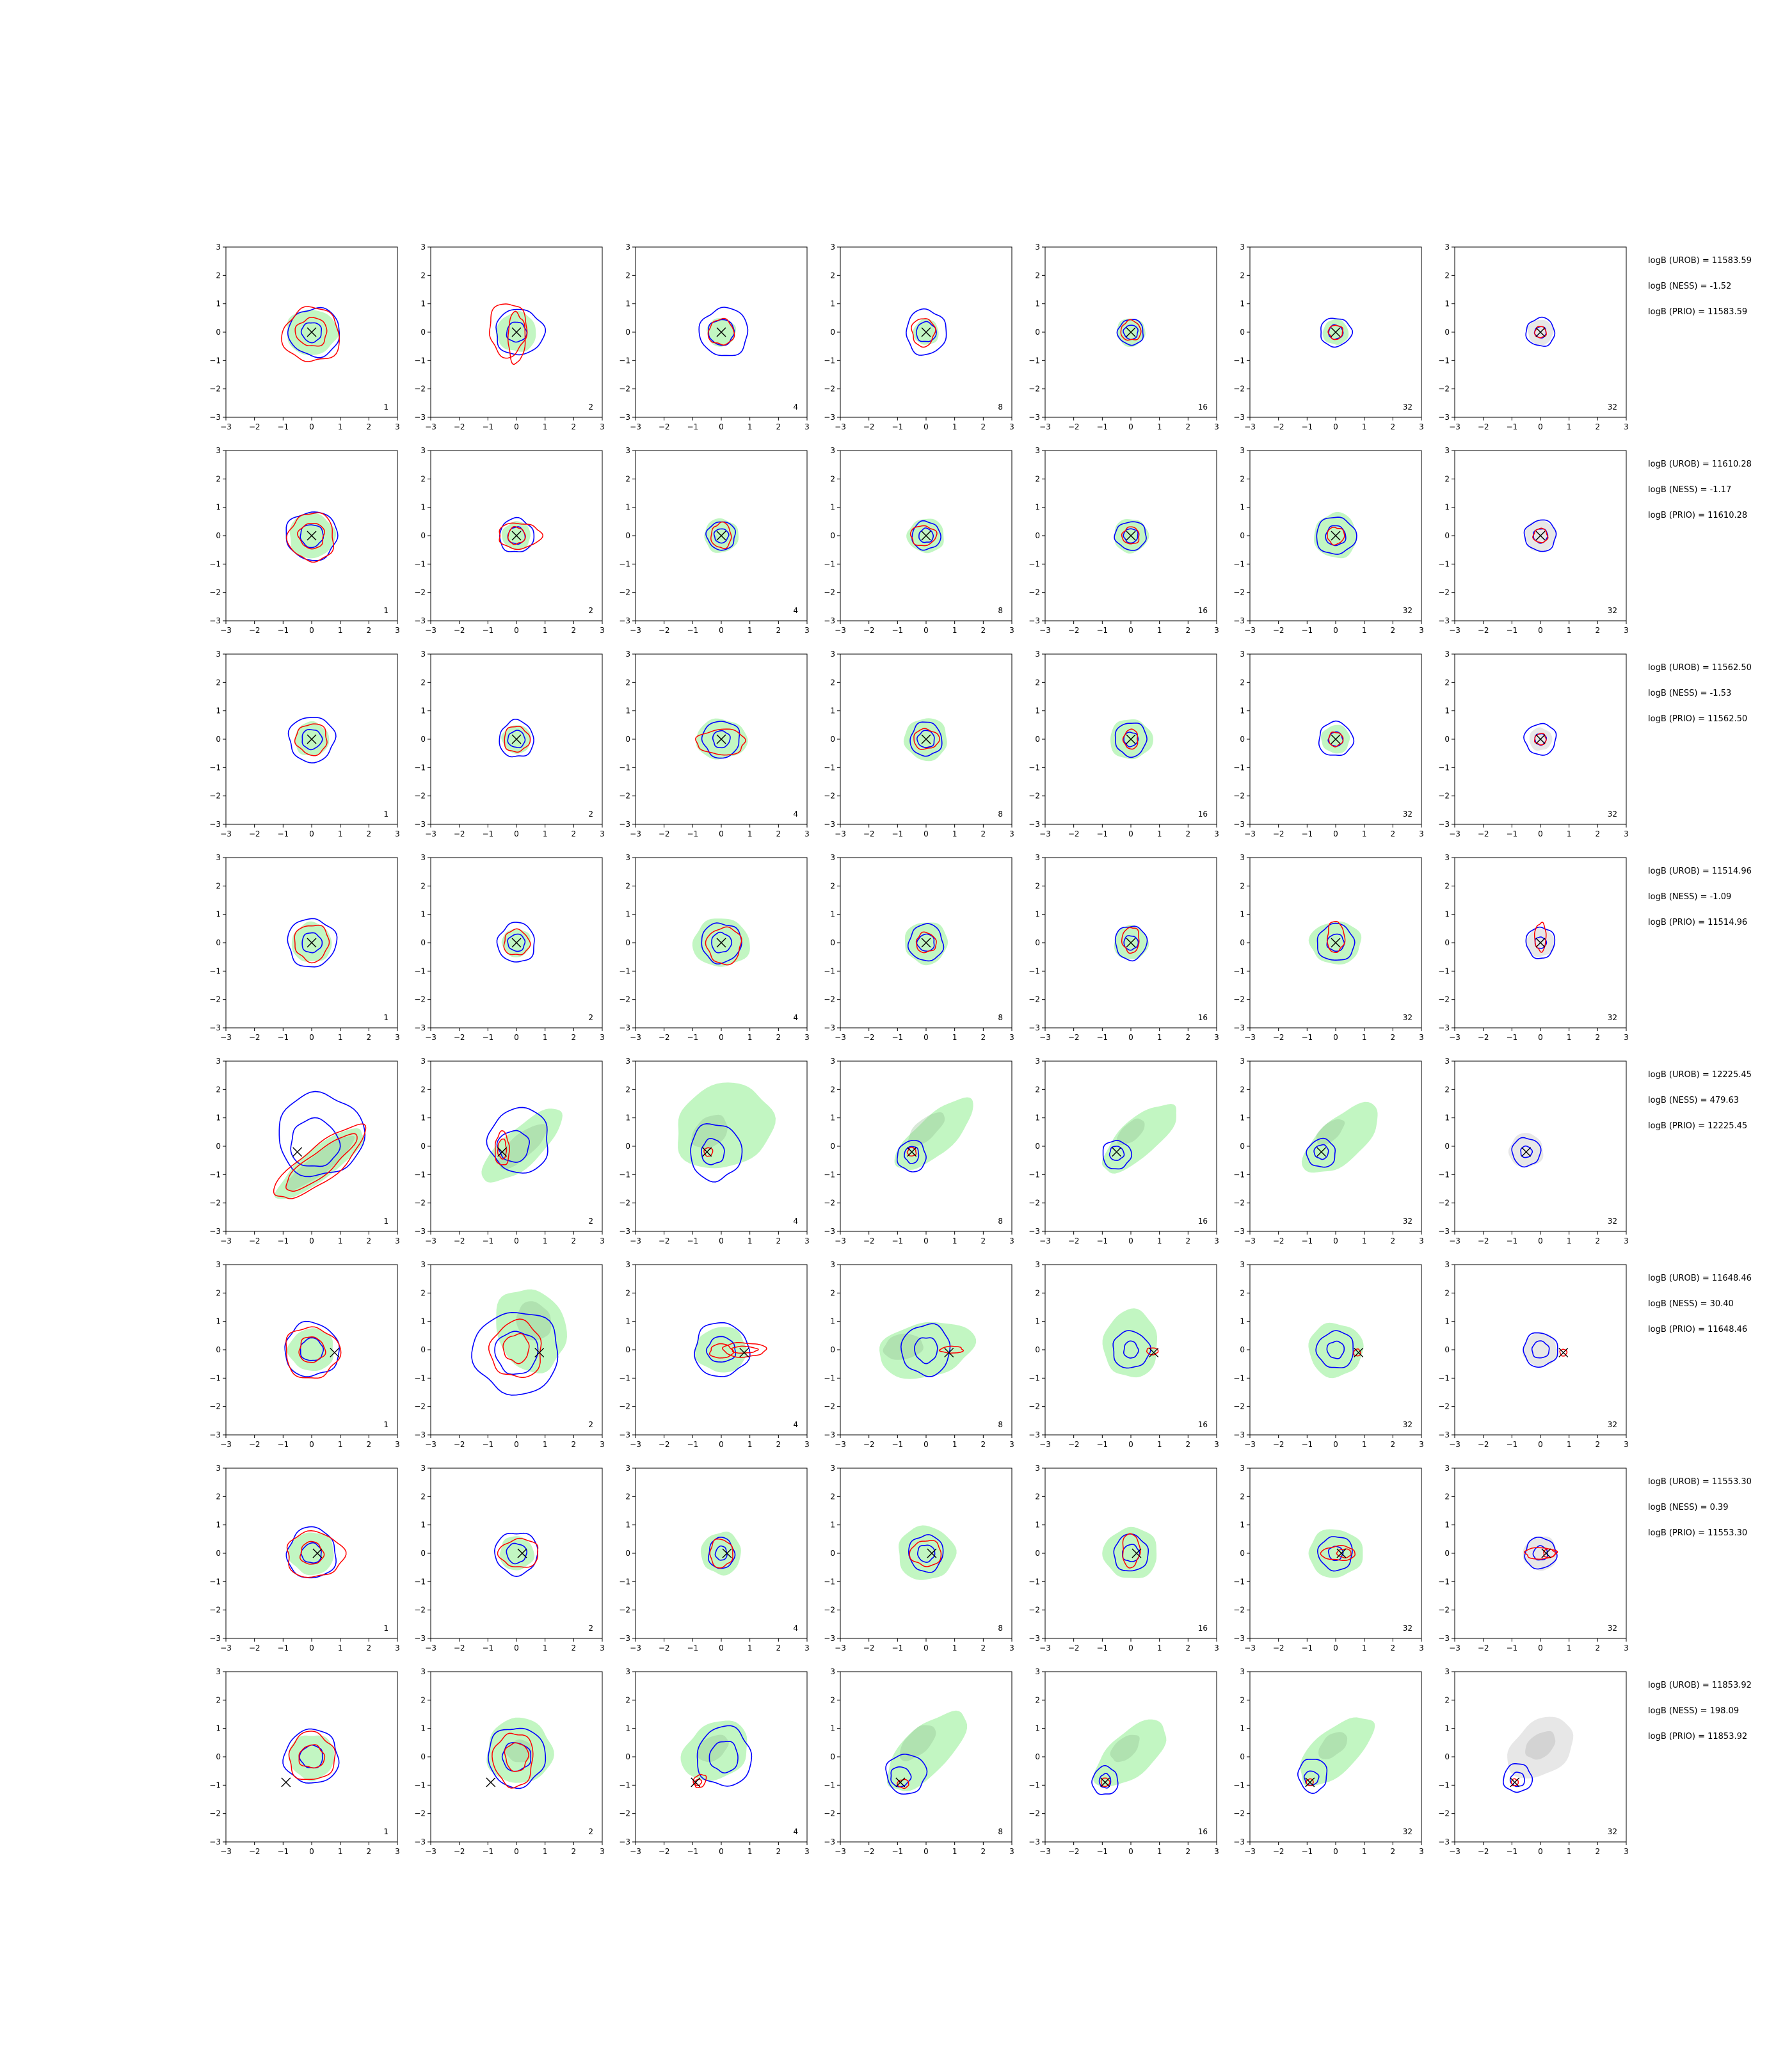  I want to click on reference-density-core, so click(1333, 1745).